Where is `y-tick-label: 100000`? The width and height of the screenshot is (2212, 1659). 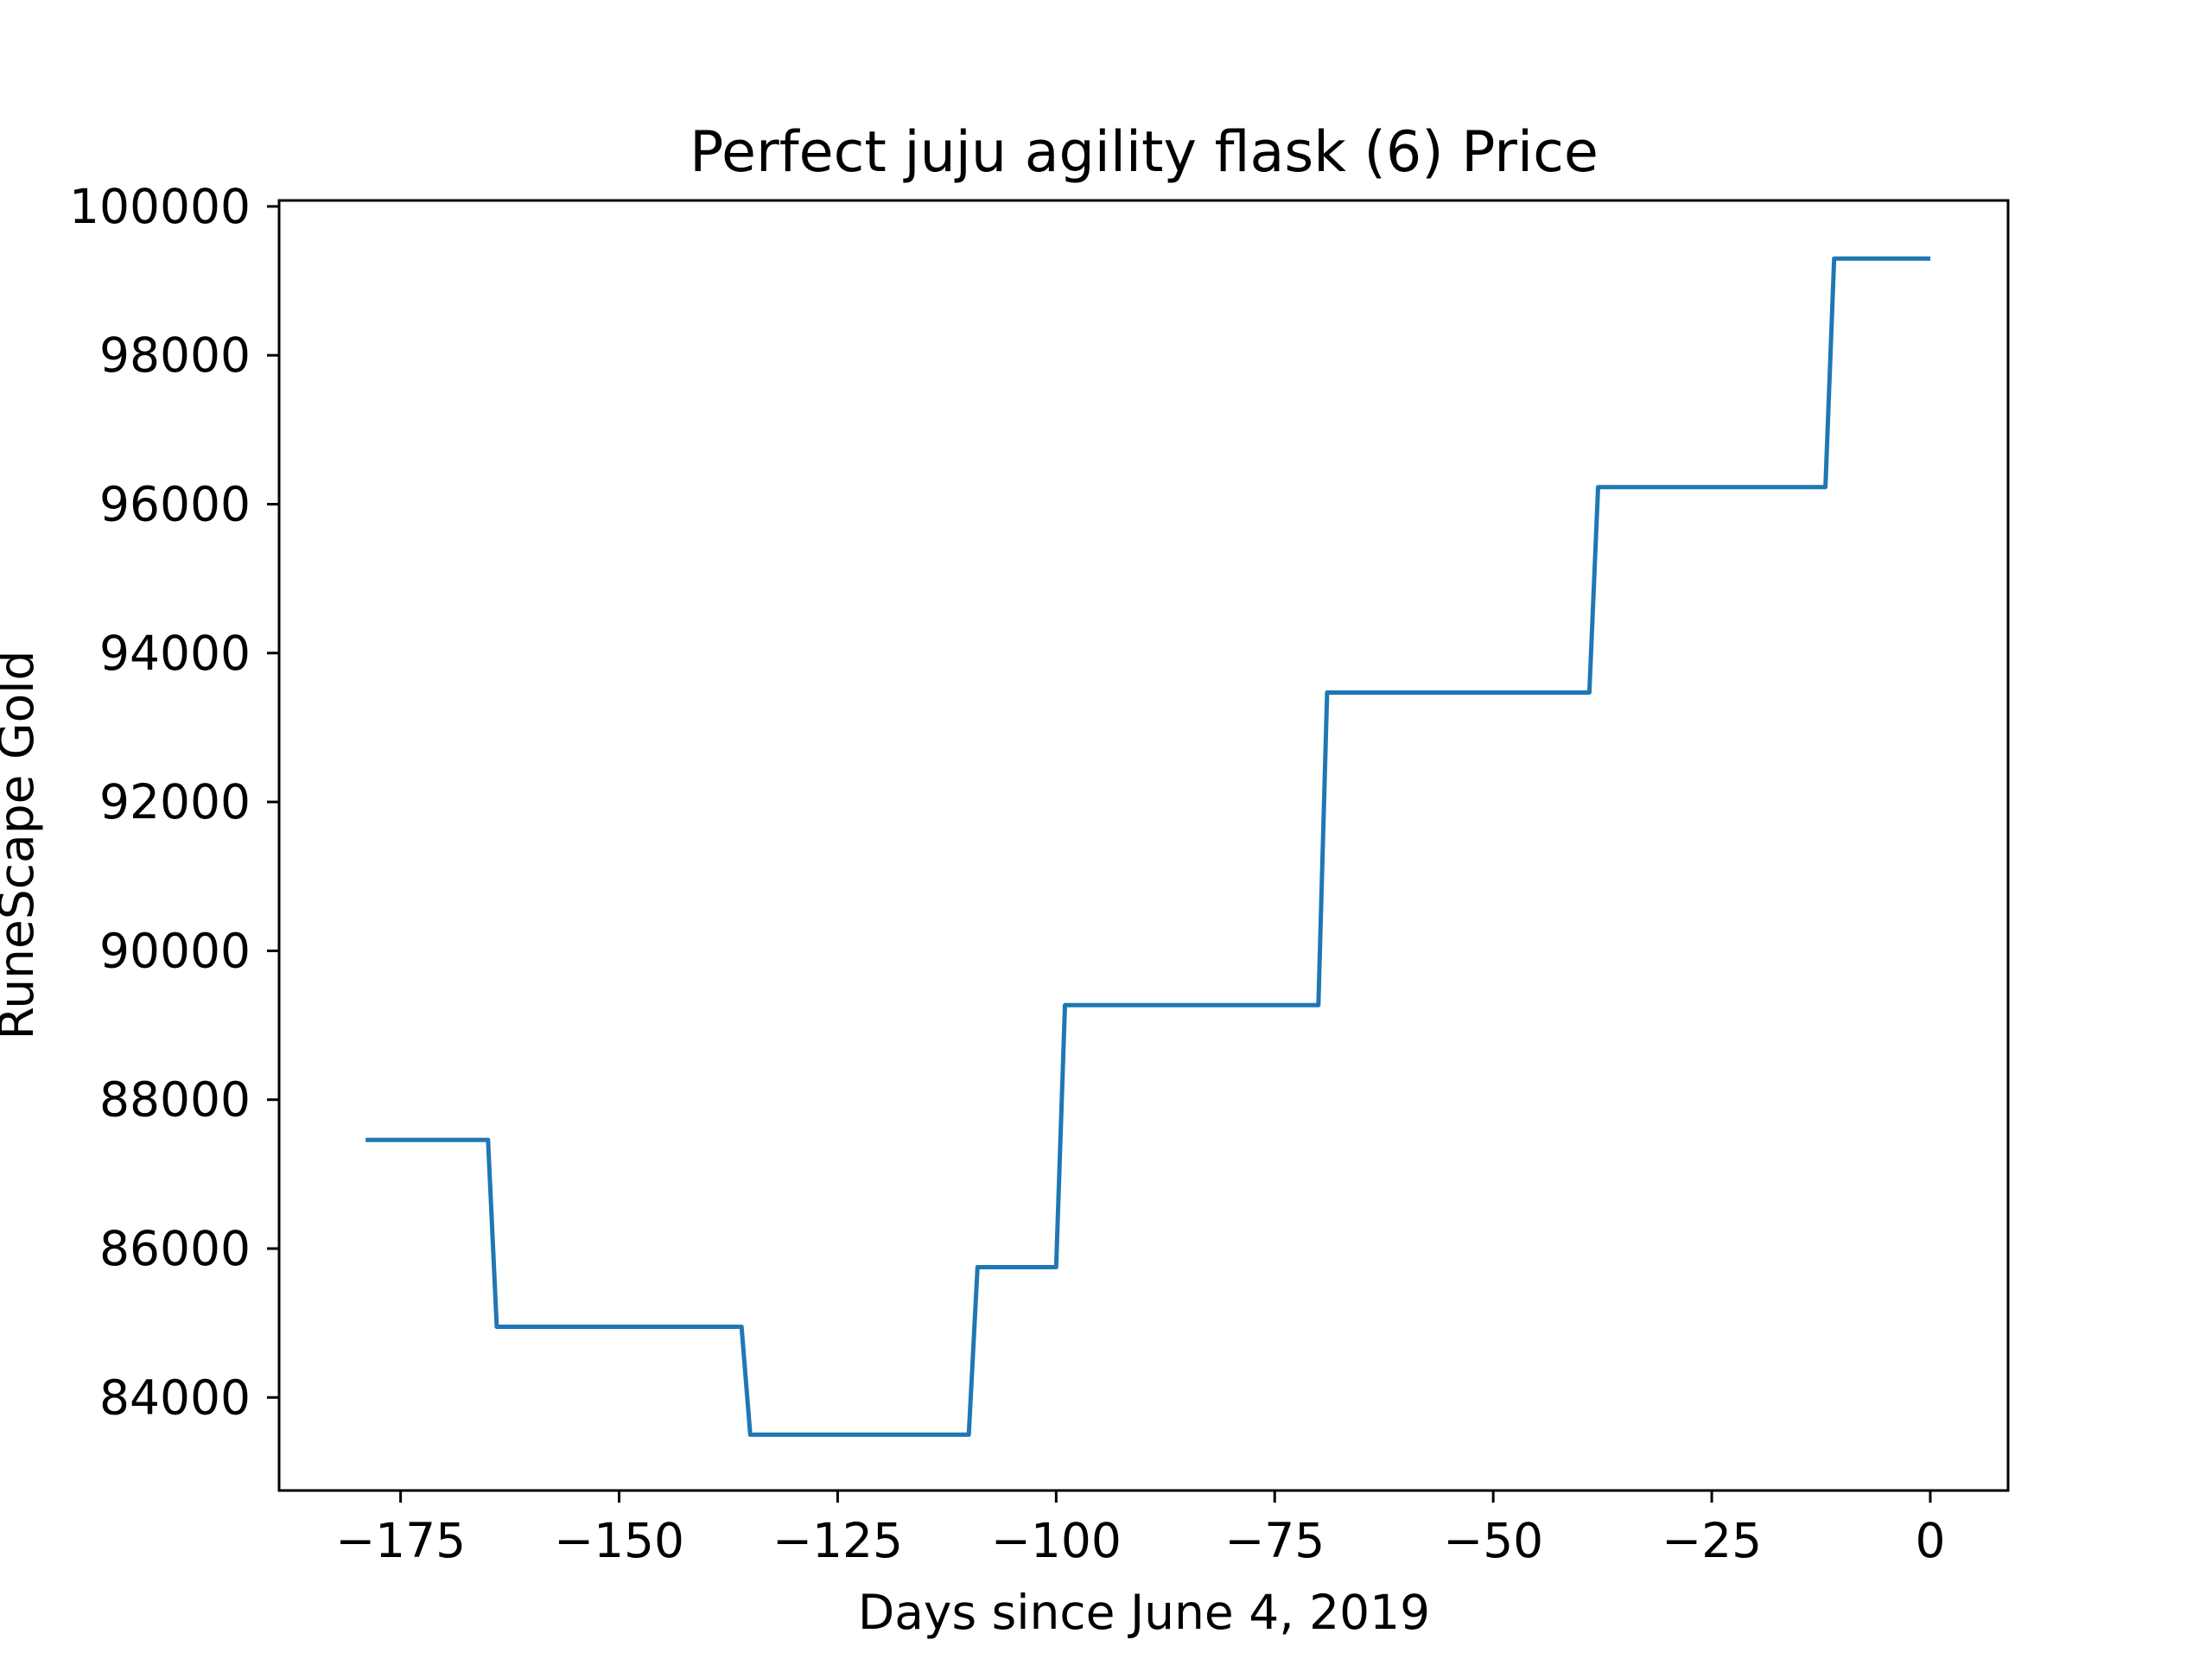
y-tick-label: 100000 is located at coordinates (160, 206).